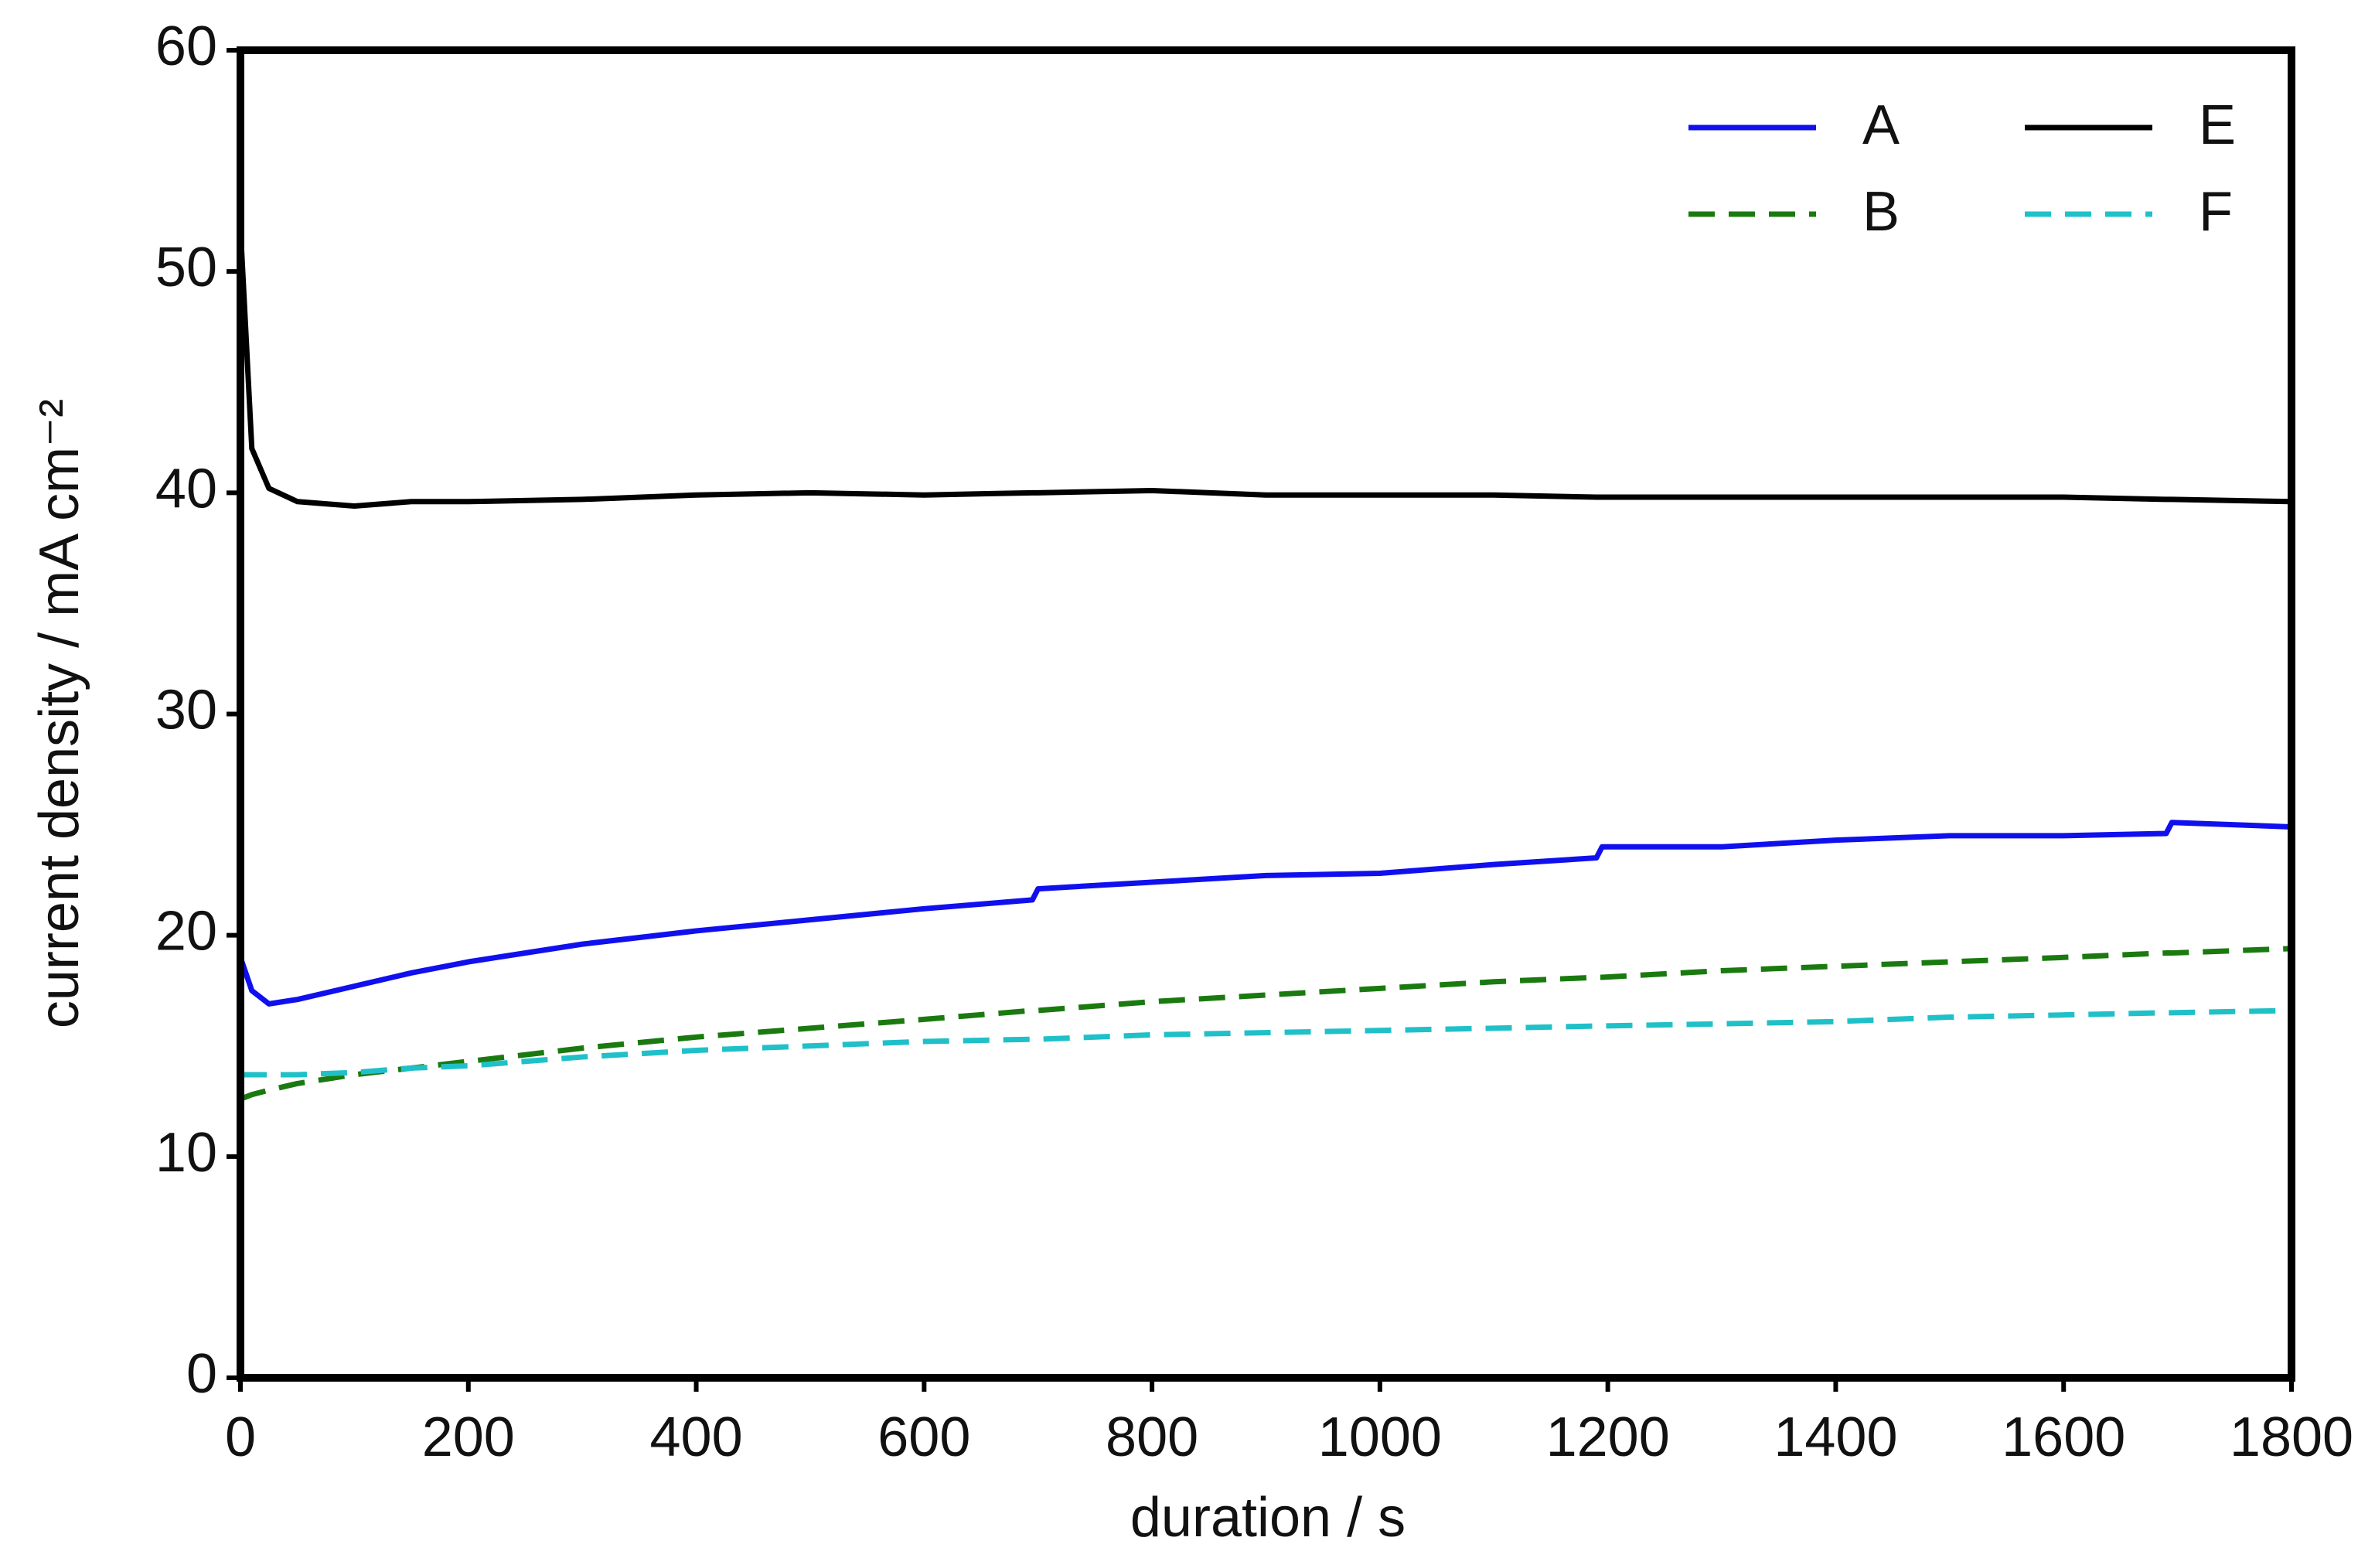 The height and width of the screenshot is (1568, 2375). What do you see at coordinates (186, 1153) in the screenshot?
I see `y-tick-label: 10` at bounding box center [186, 1153].